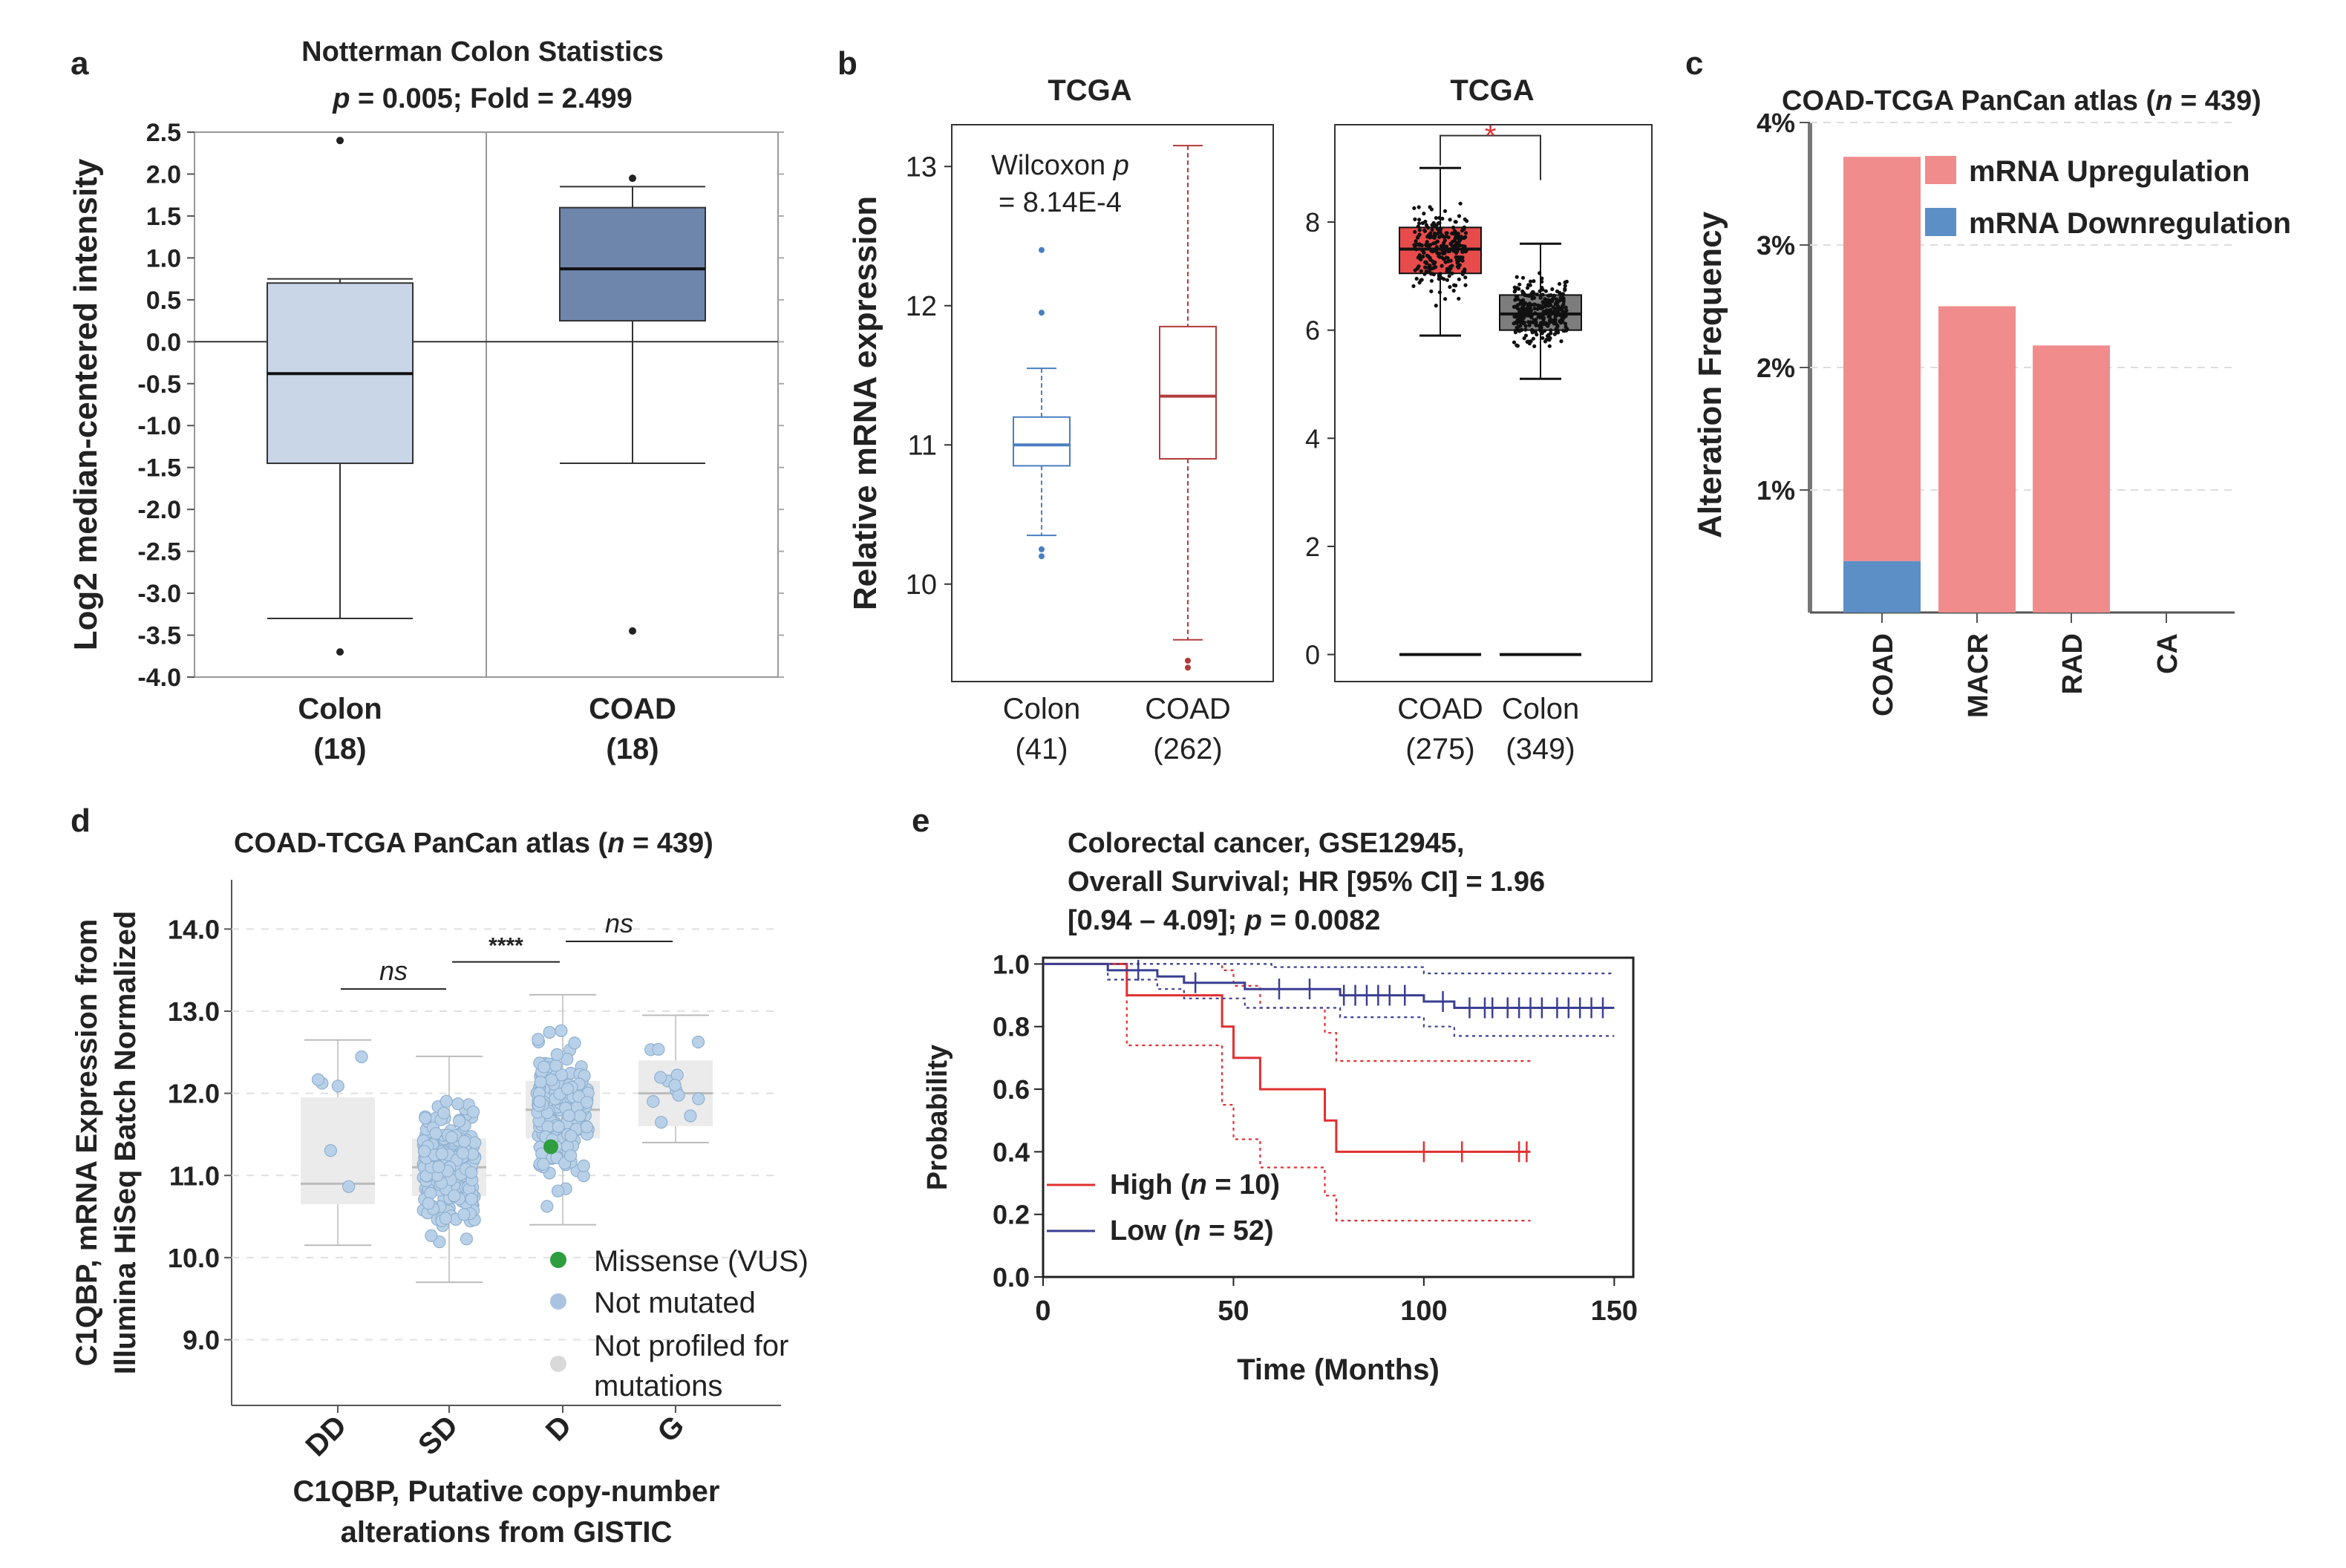 The width and height of the screenshot is (2346, 1568). Describe the element at coordinates (86, 404) in the screenshot. I see `panel-a-ylabel: Log2 median-centered intensity` at that location.